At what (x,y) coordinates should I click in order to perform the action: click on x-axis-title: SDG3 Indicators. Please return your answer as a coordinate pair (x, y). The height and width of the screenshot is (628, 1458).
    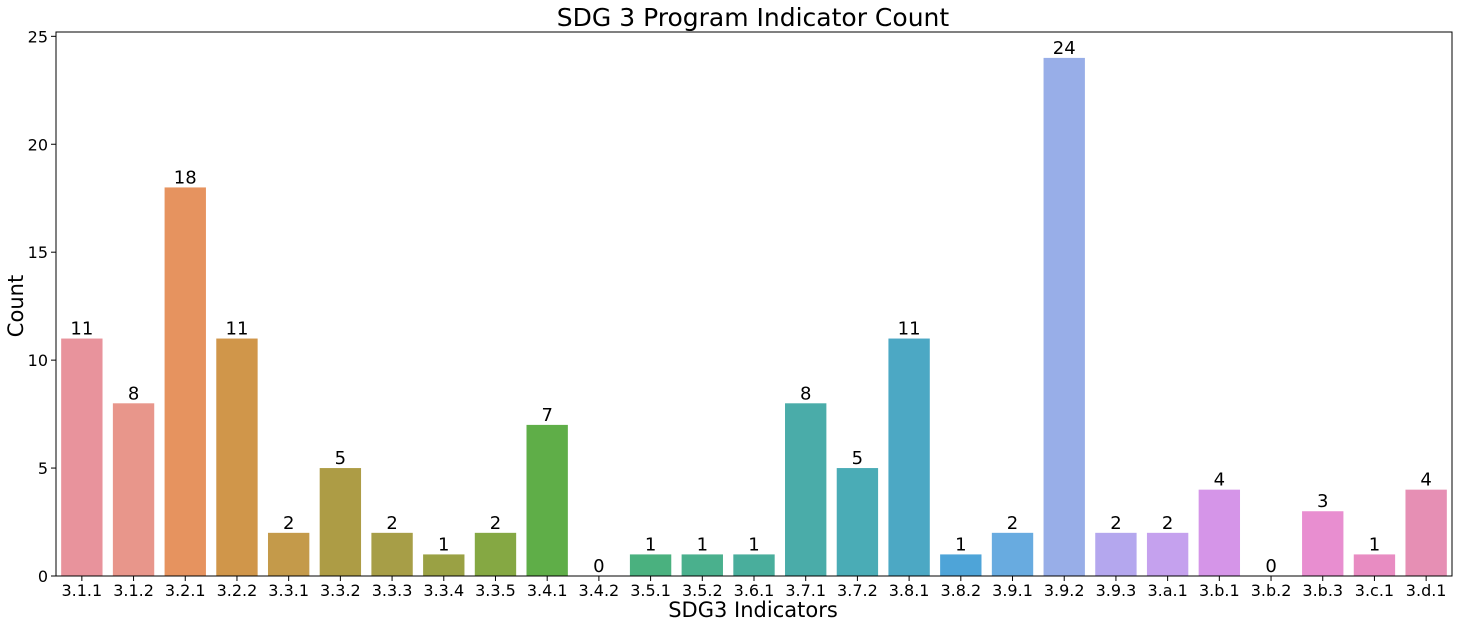
    Looking at the image, I should click on (753, 610).